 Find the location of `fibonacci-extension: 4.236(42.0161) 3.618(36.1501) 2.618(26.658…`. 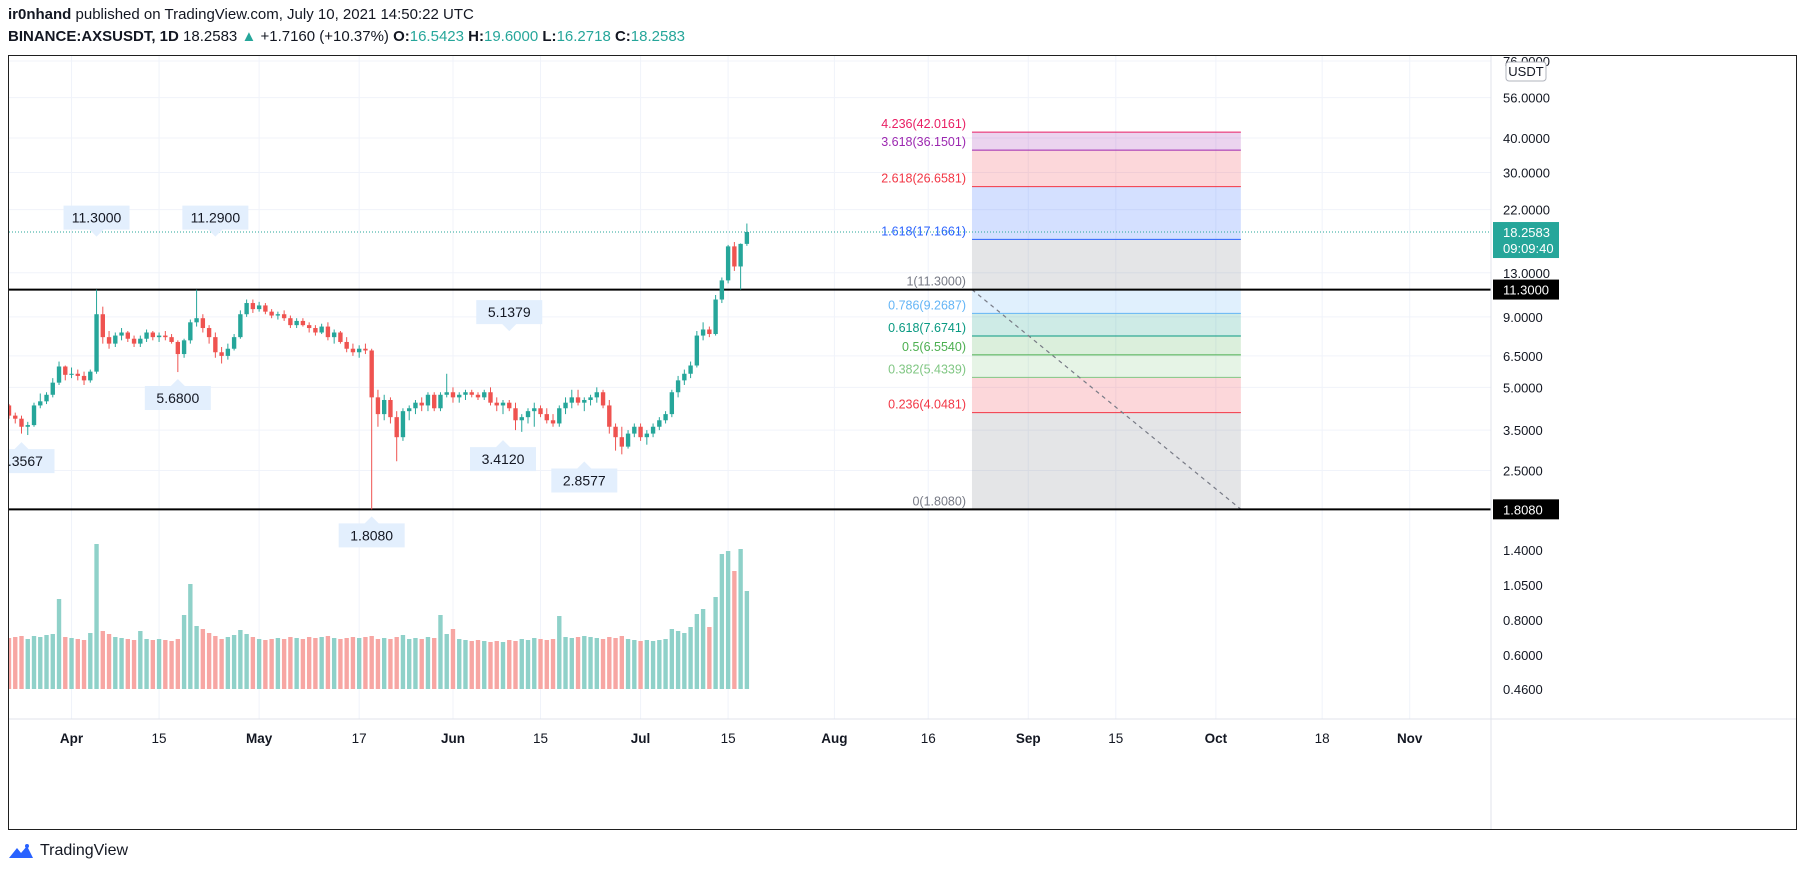

fibonacci-extension: 4.236(42.0161) 3.618(36.1501) 2.618(26.658… is located at coordinates (1061, 313).